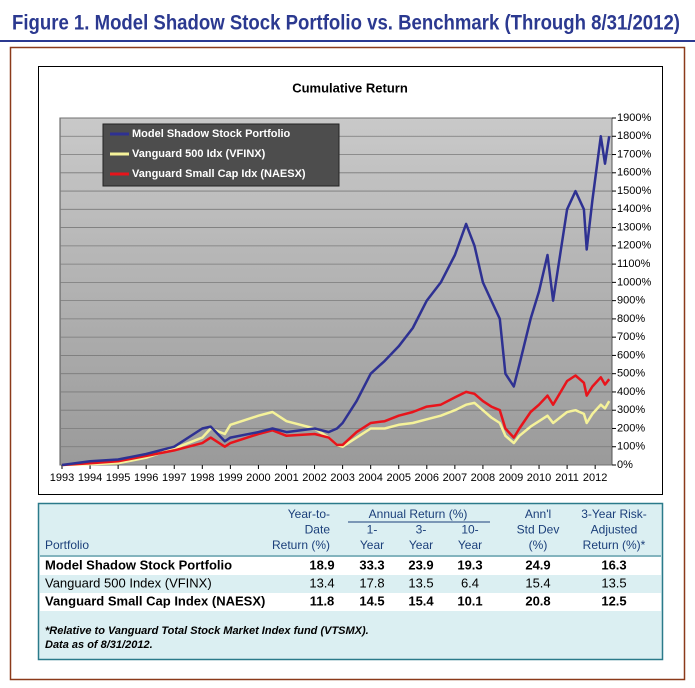 This screenshot has height=688, width=695. Describe the element at coordinates (155, 600) in the screenshot. I see `table-cell: Vanguard Small Cap Index (NAESX)` at that location.